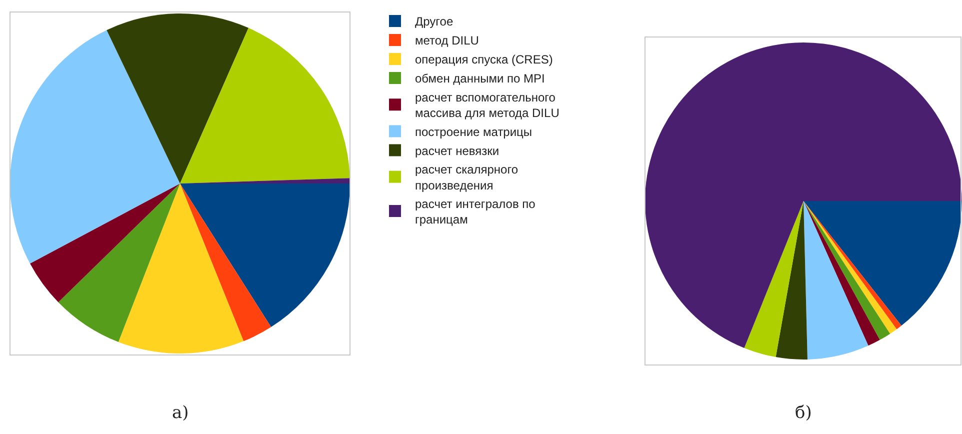 The image size is (962, 434). What do you see at coordinates (484, 59) in the screenshot?
I see `legend-label: операция спуска (CRES)` at bounding box center [484, 59].